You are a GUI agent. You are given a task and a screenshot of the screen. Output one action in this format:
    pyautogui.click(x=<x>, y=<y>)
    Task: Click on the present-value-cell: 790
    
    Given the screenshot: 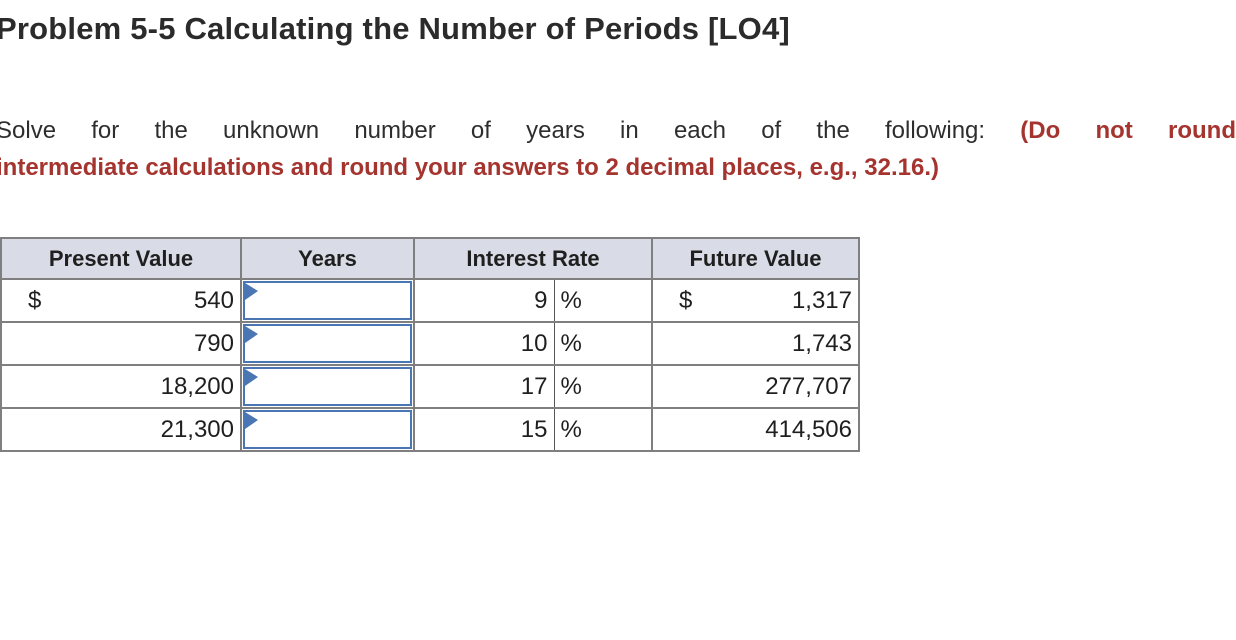 What is the action you would take?
    pyautogui.click(x=121, y=343)
    